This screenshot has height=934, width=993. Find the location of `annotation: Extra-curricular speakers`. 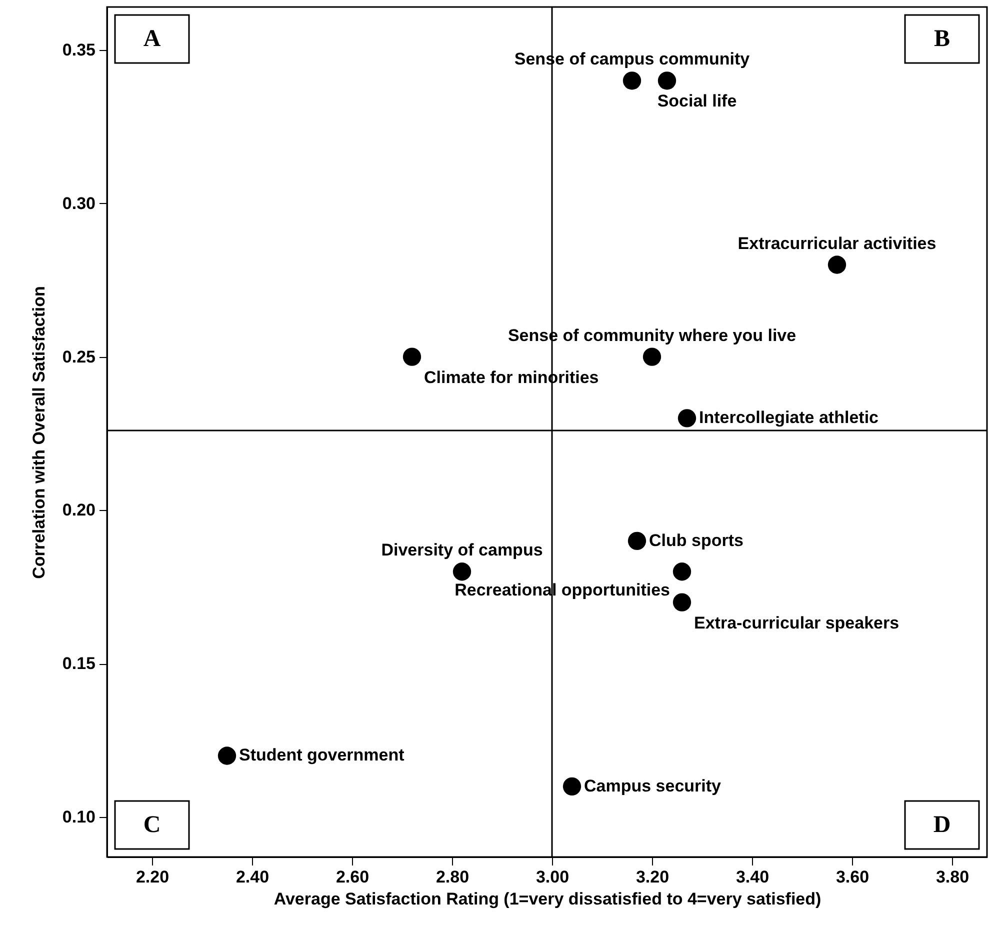

annotation: Extra-curricular speakers is located at coordinates (797, 622).